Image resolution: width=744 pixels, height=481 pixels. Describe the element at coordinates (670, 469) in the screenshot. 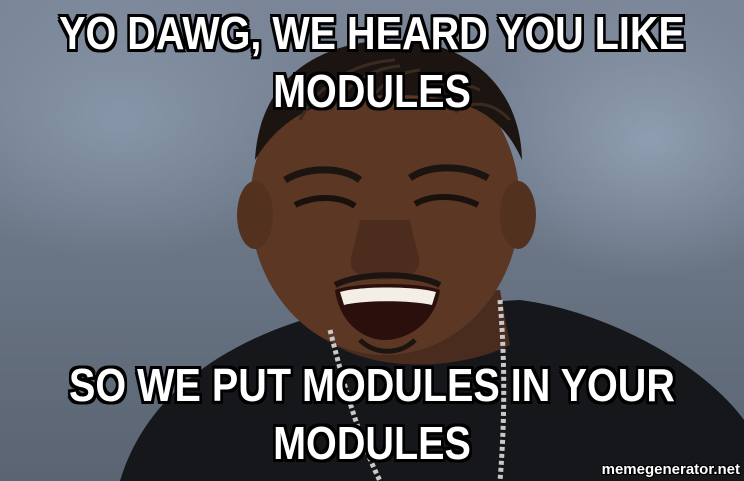

I see `watermark: memegenerator.net` at that location.